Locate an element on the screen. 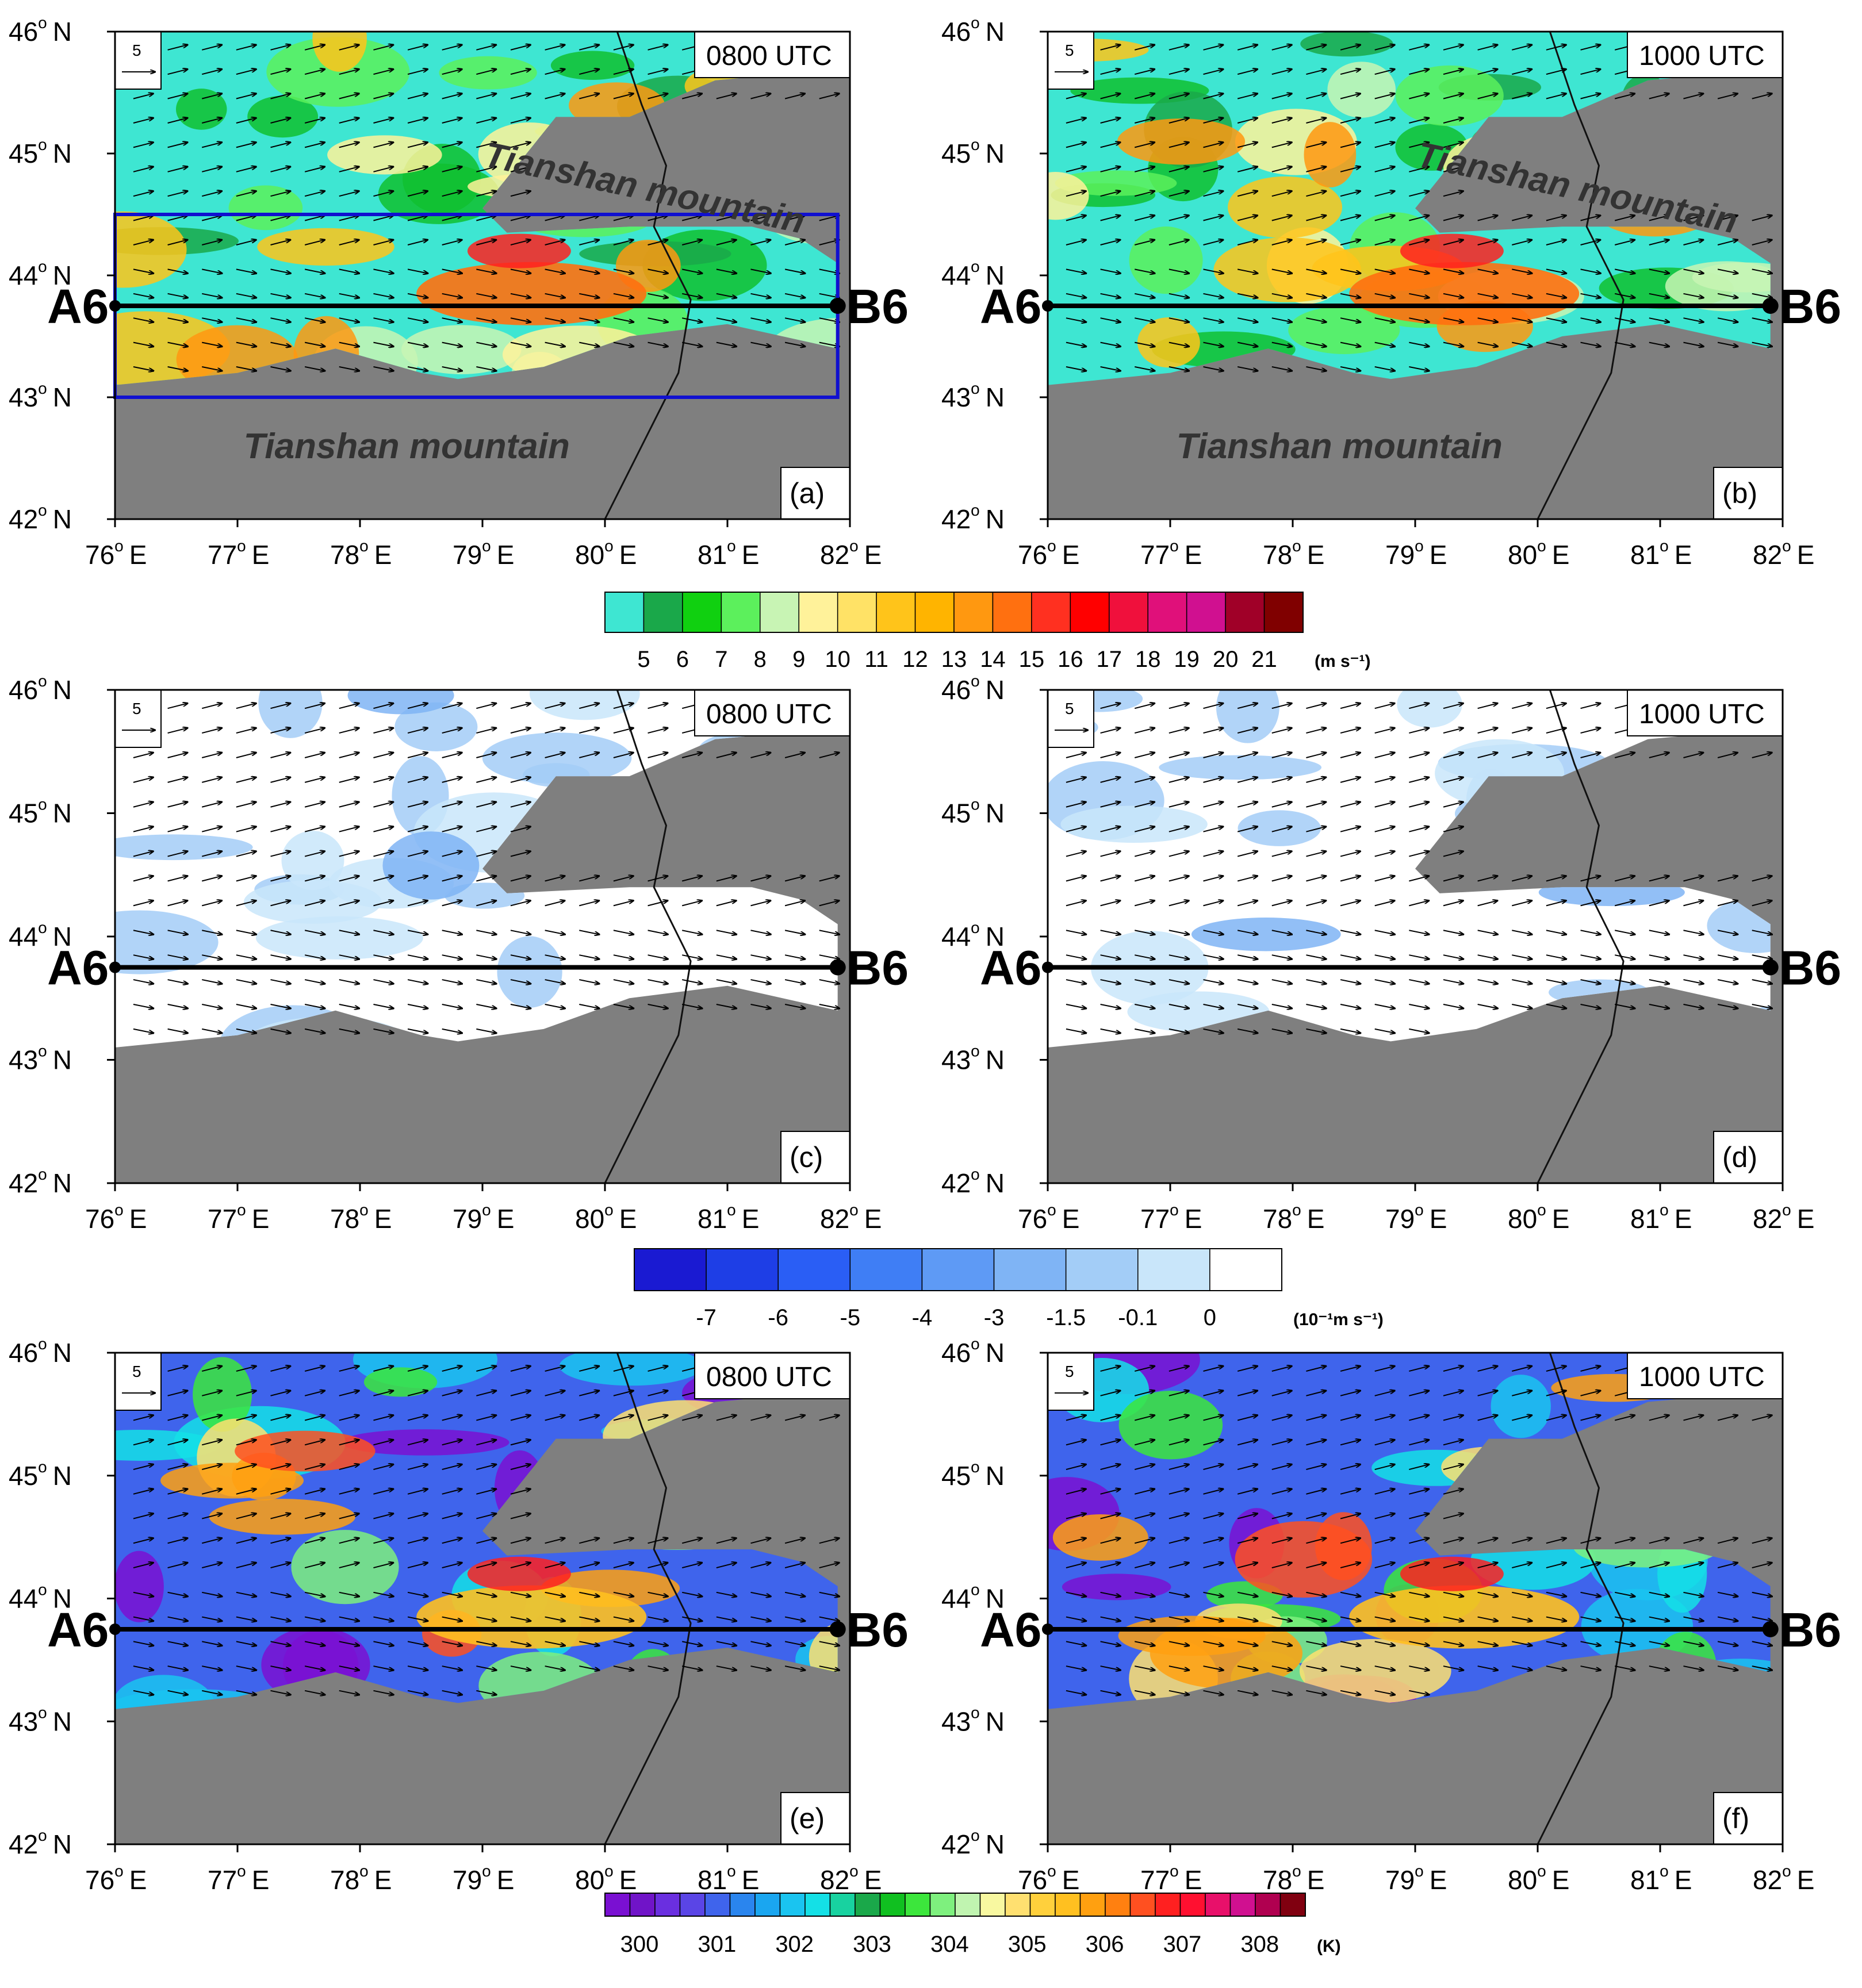 This screenshot has width=1862, height=1988. colorbar-tick-label: 17 is located at coordinates (1109, 659).